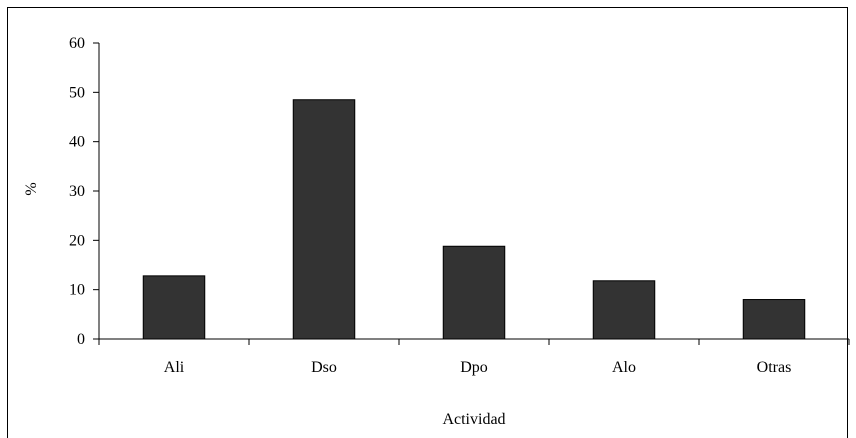 Image resolution: width=856 pixels, height=438 pixels. Describe the element at coordinates (774, 367) in the screenshot. I see `x-tick-label: Otras` at that location.